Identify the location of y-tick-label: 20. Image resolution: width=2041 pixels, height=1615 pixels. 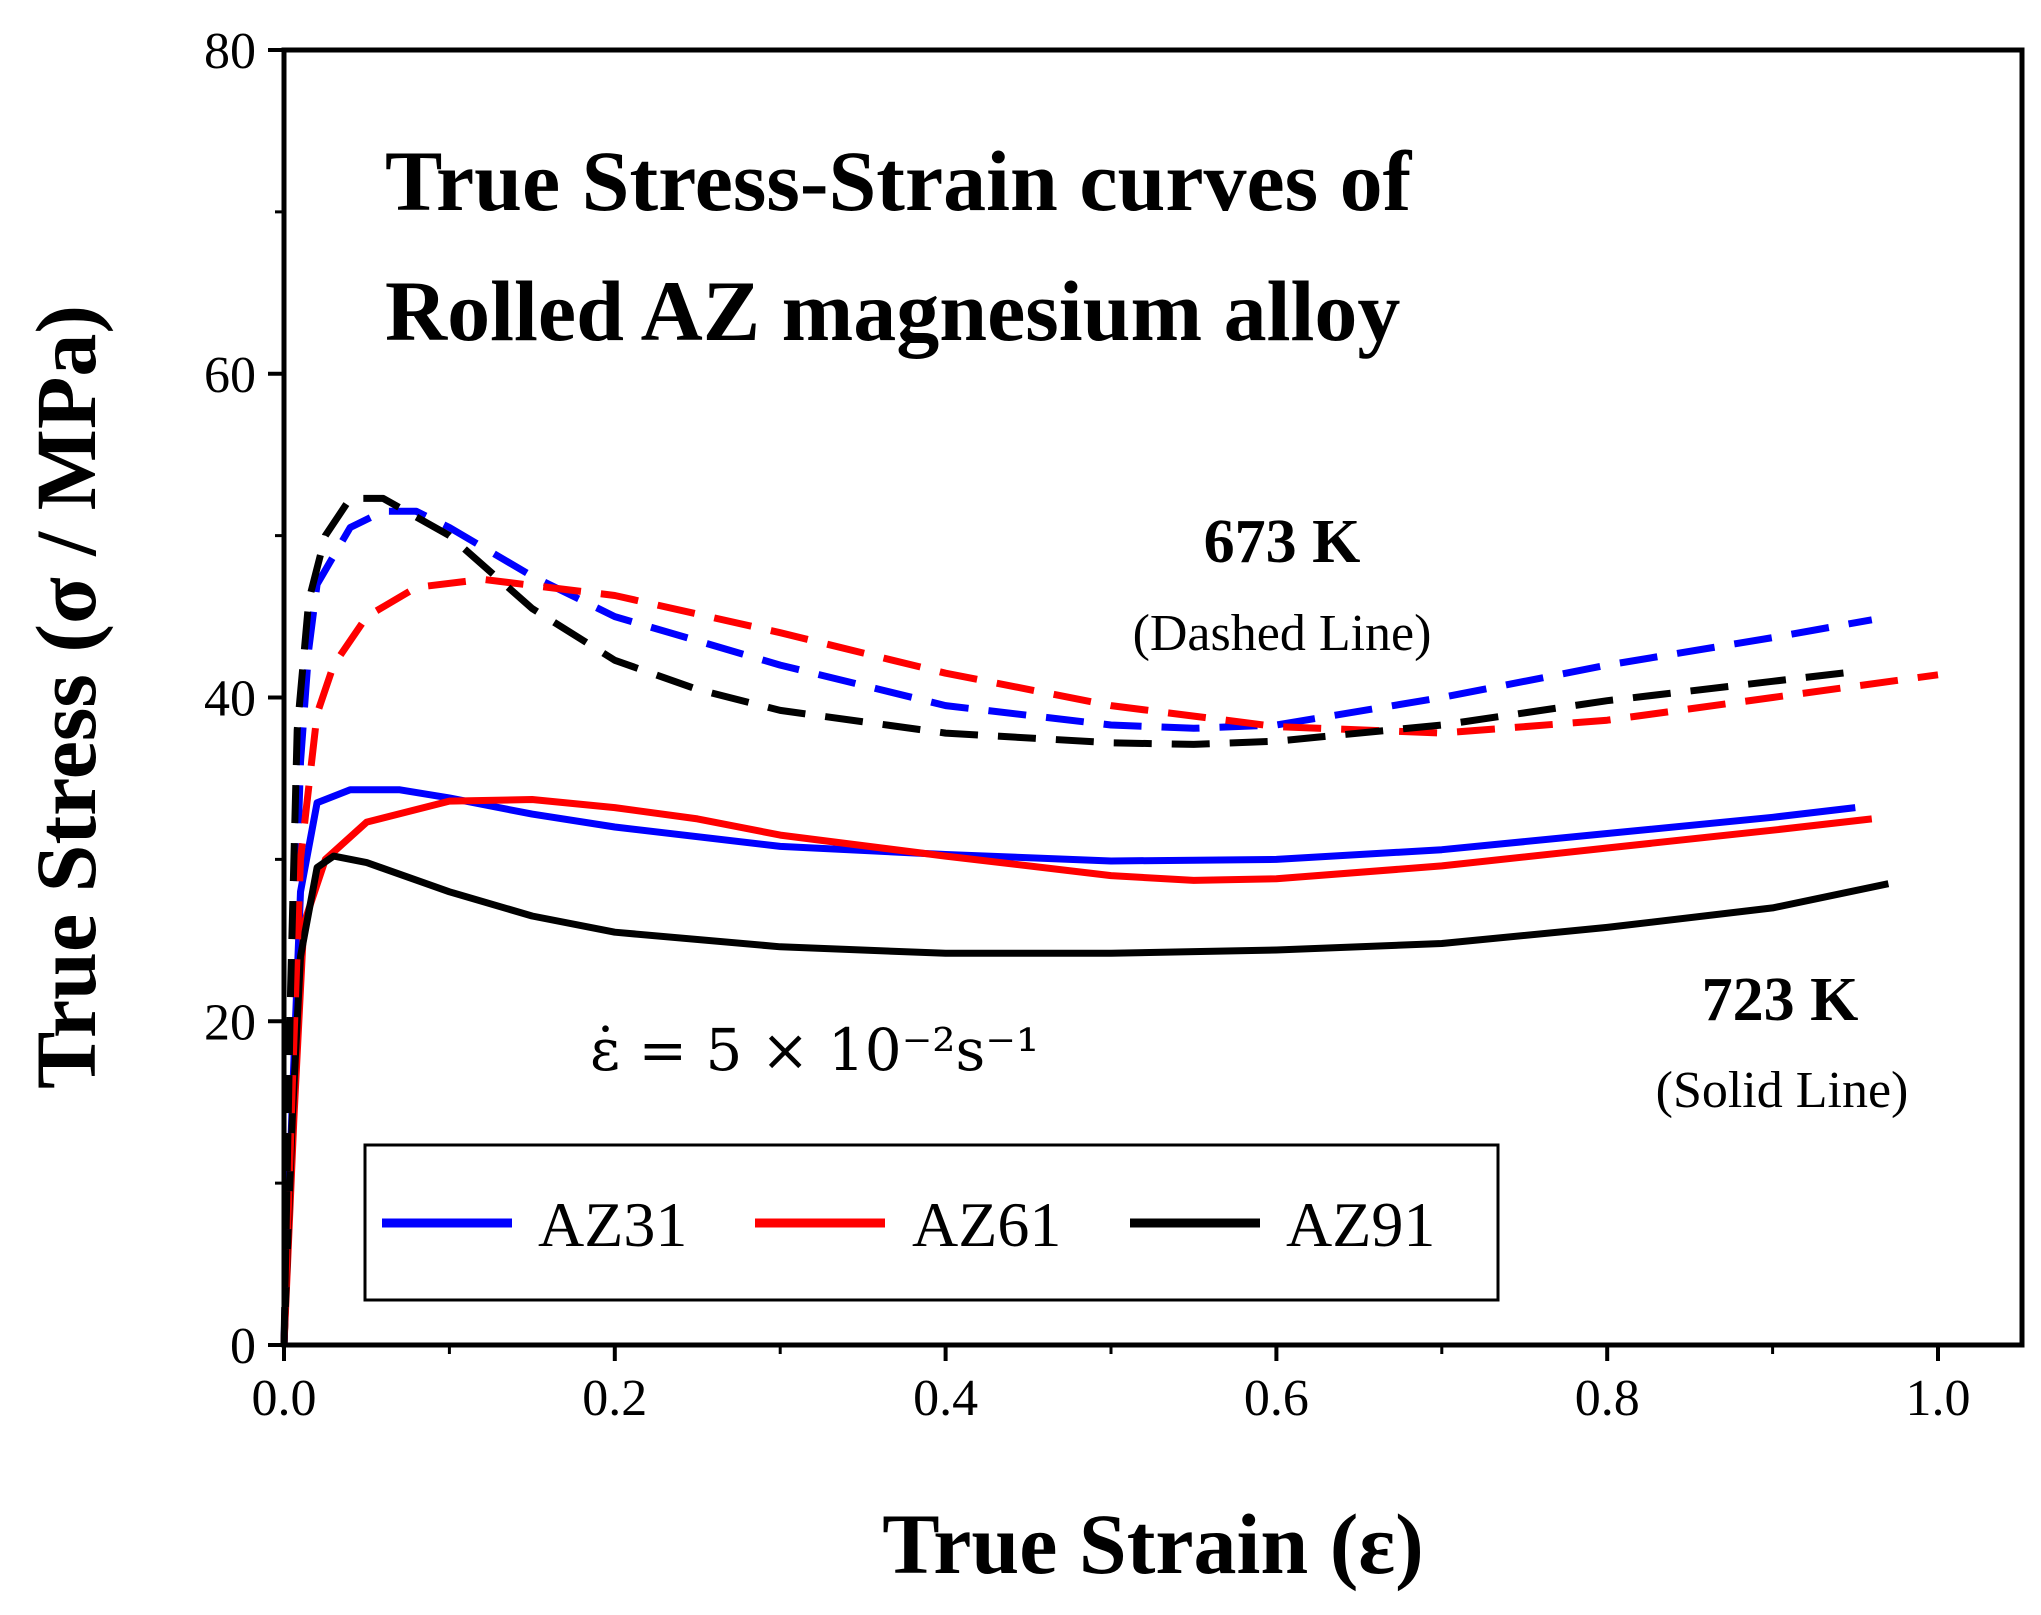
(230, 1022).